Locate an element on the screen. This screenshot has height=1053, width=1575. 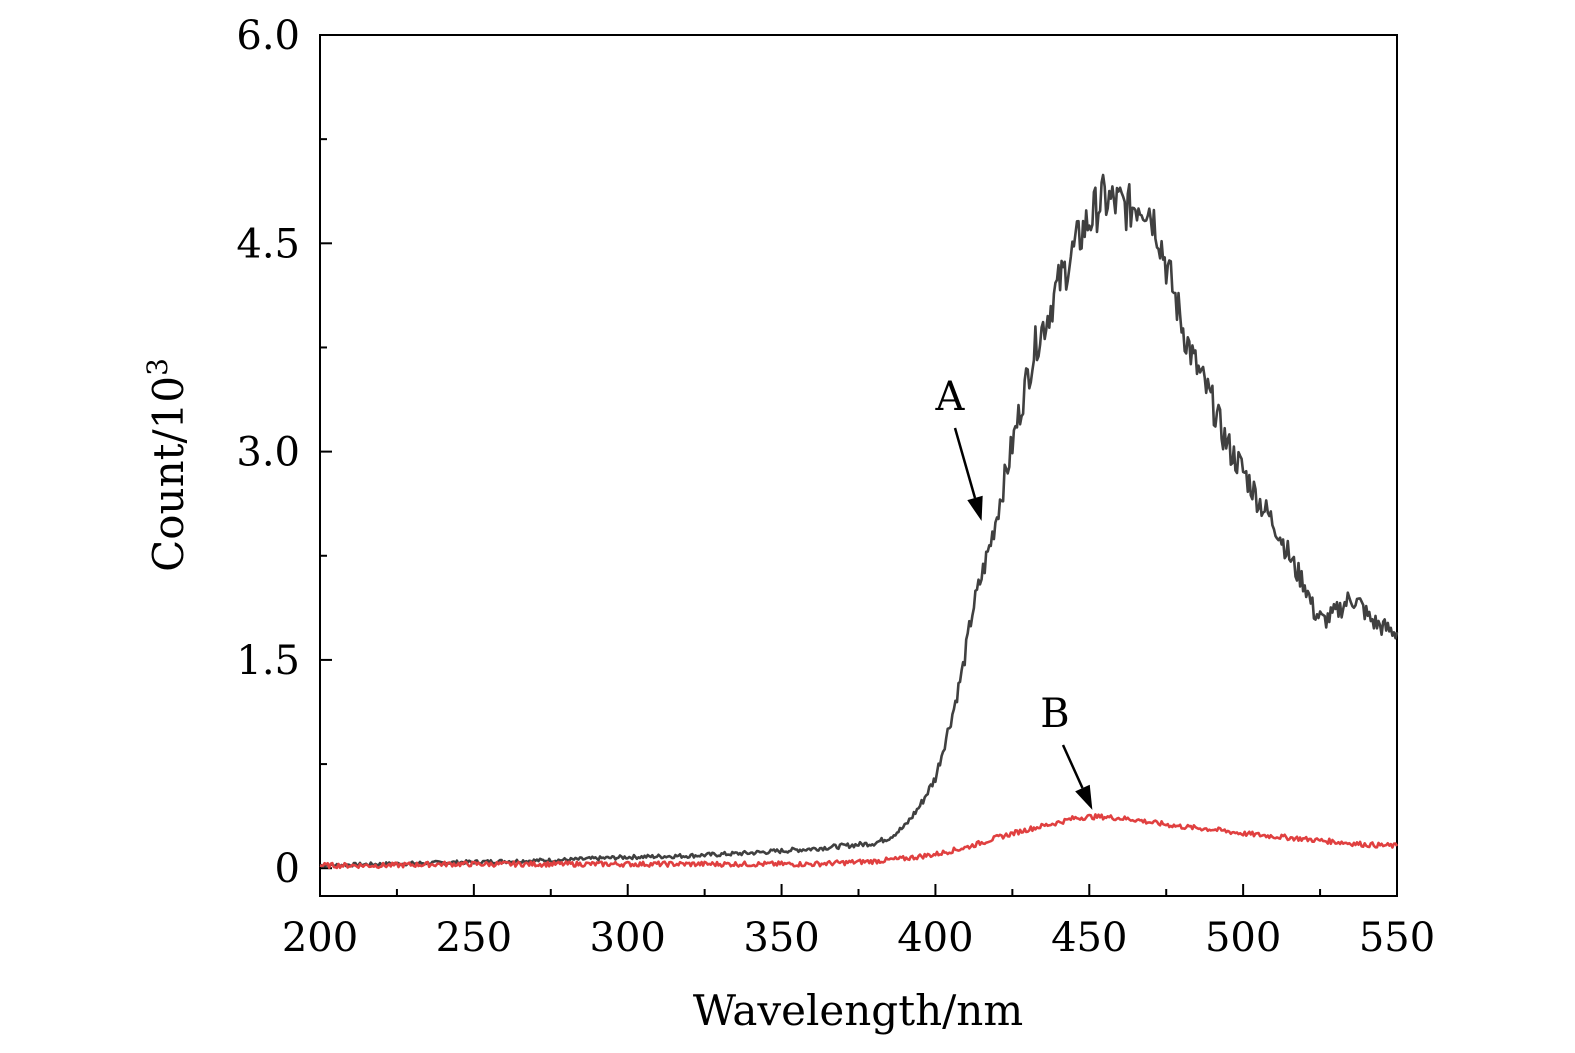
series-line-b is located at coordinates (859, 841).